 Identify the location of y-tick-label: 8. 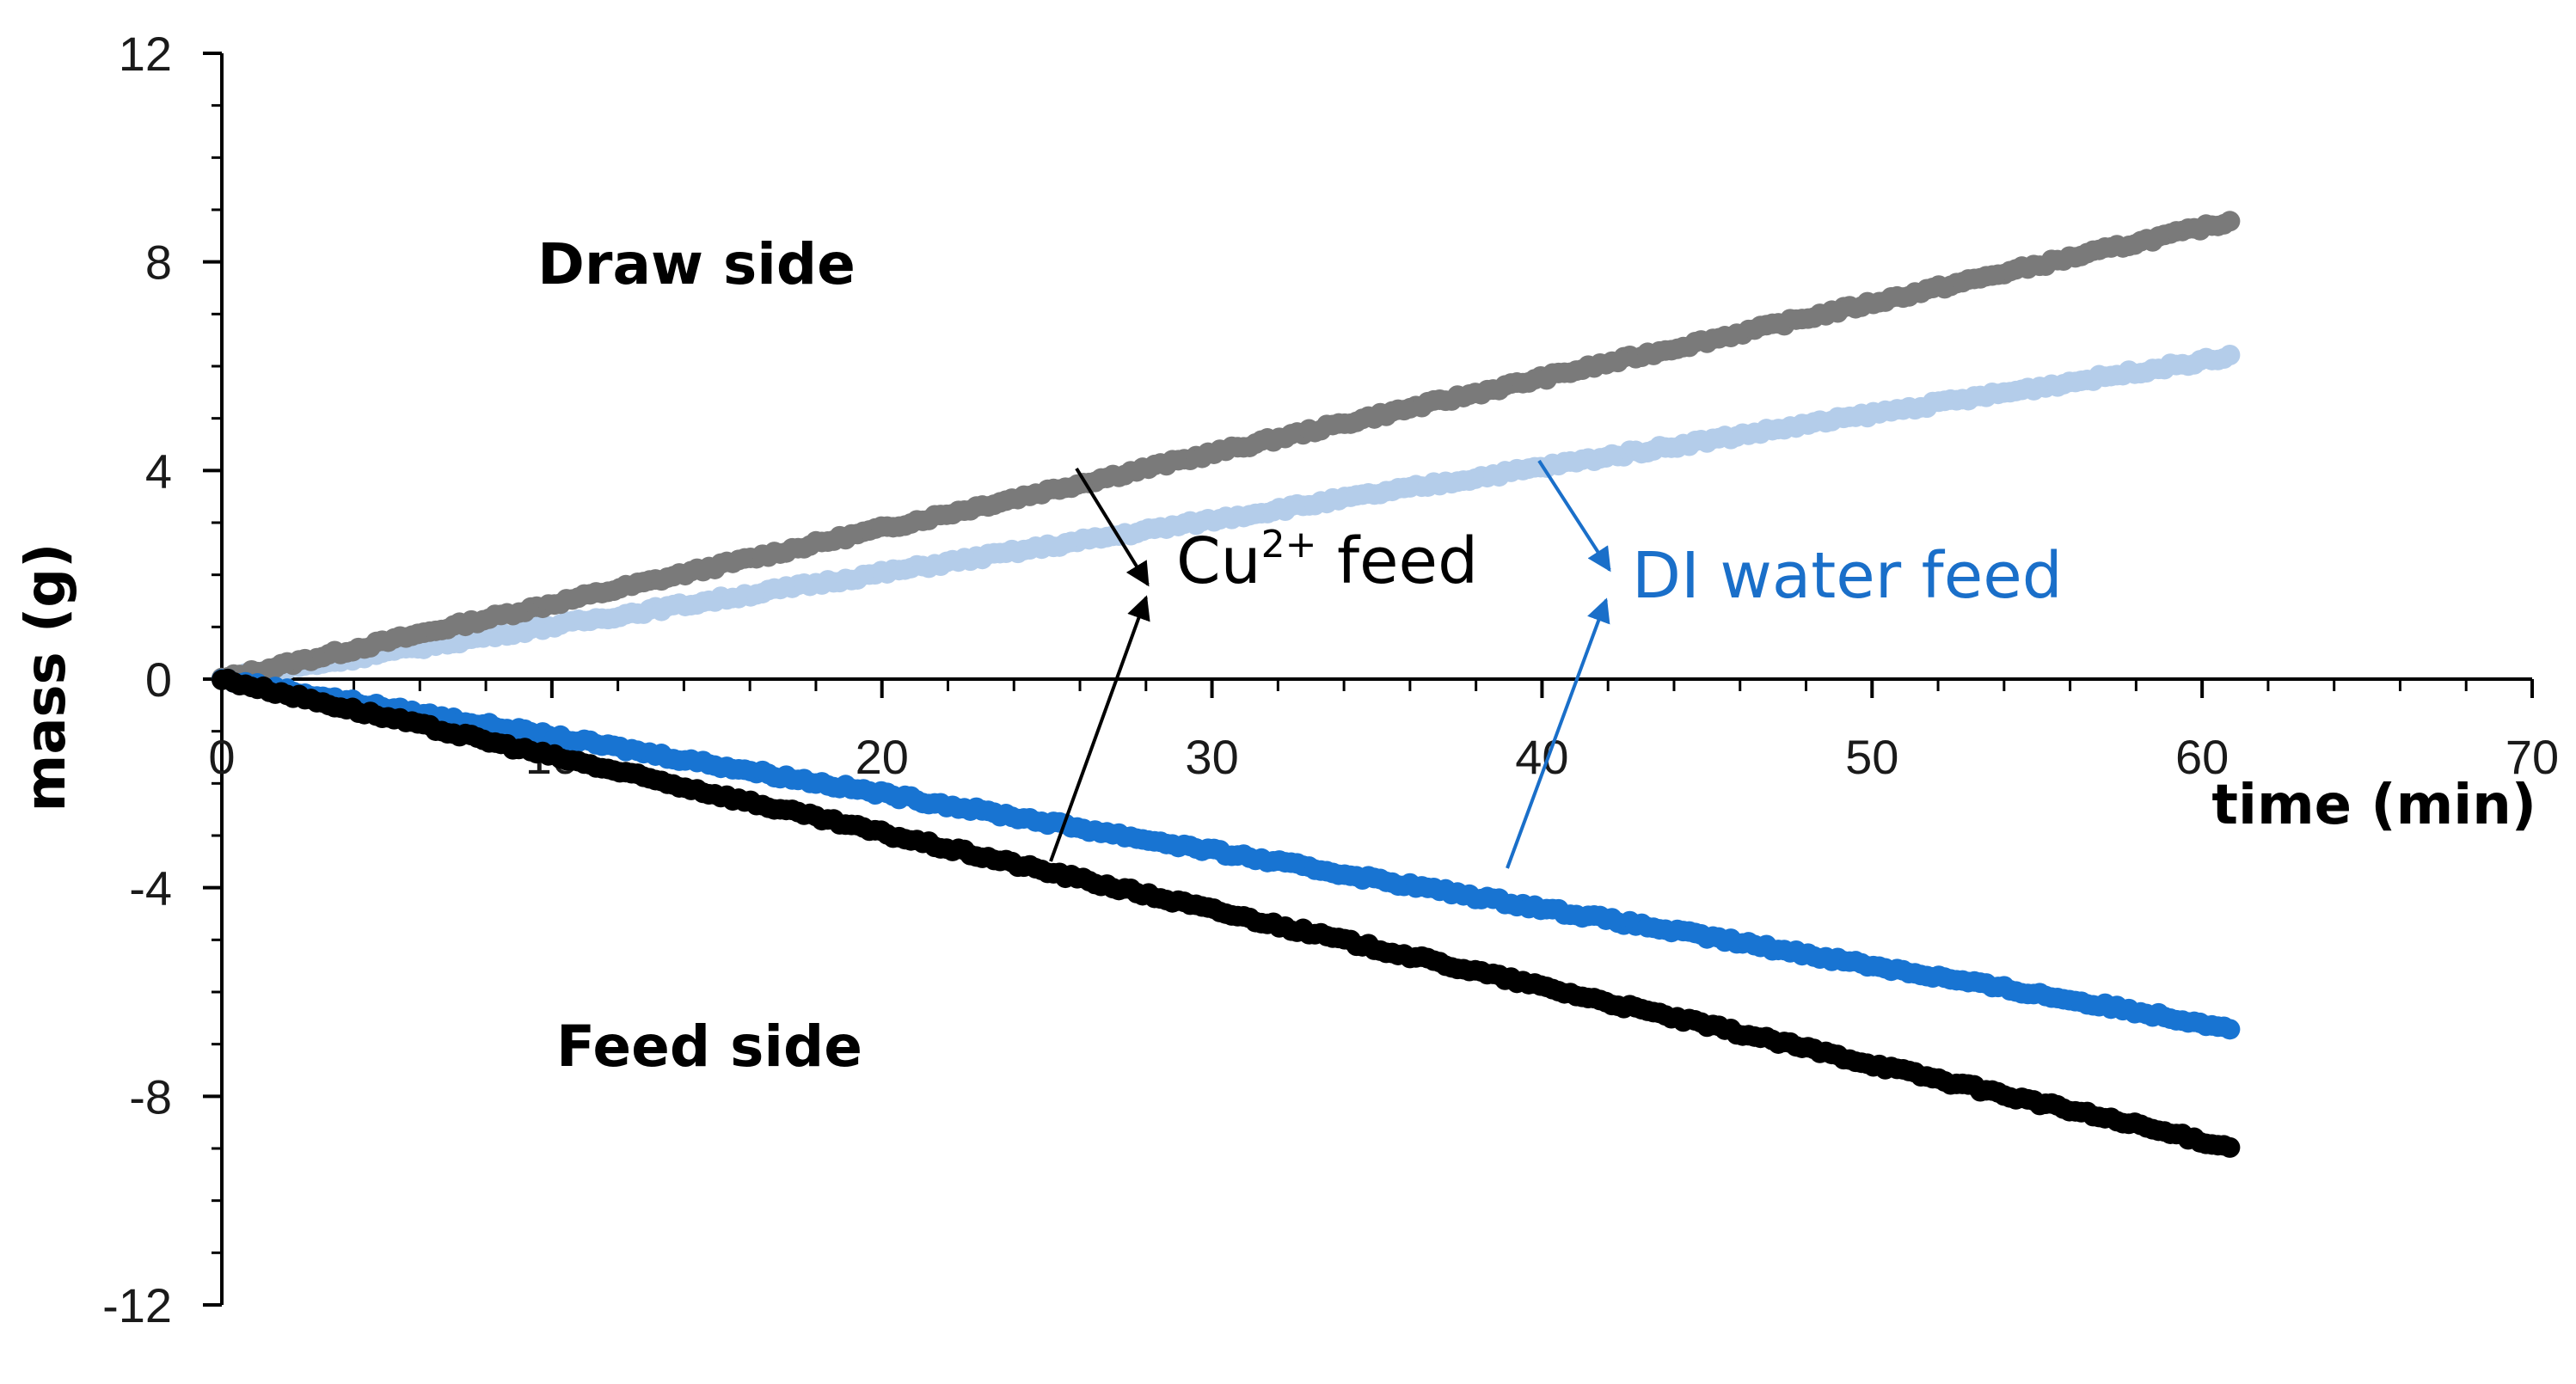
(158, 263).